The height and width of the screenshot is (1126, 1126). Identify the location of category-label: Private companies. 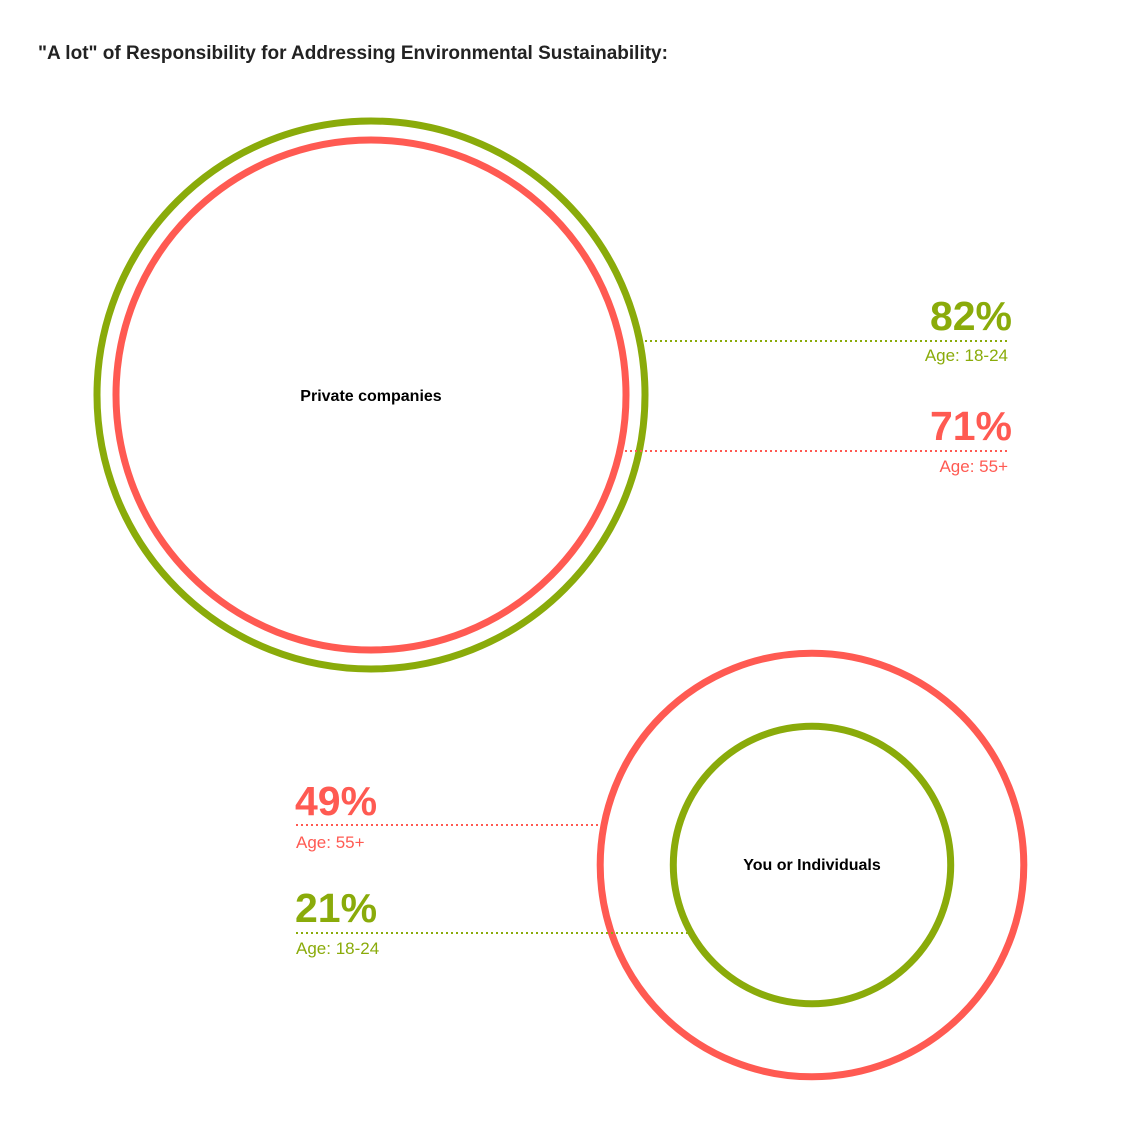
(371, 396).